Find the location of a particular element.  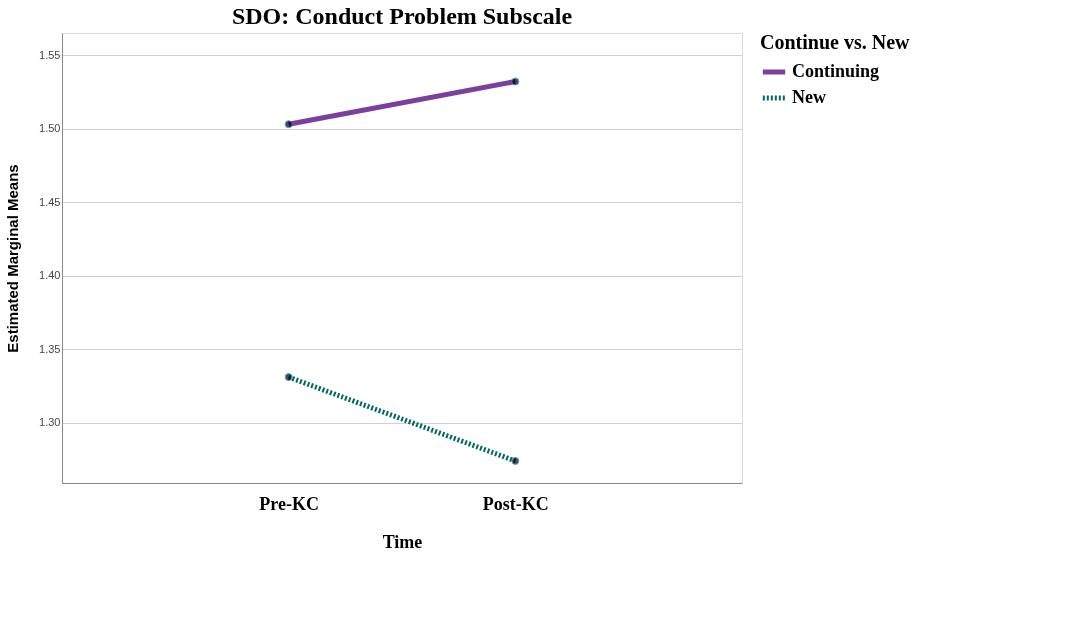

x-tick-label: Post-KC is located at coordinates (515, 503).